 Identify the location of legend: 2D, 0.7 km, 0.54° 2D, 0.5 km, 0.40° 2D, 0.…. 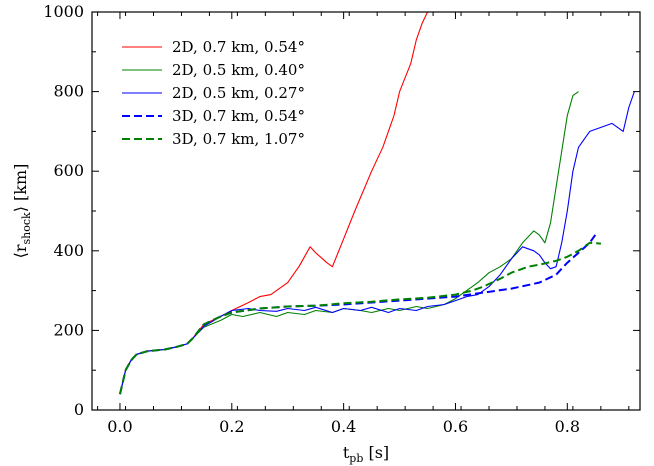
(213, 93).